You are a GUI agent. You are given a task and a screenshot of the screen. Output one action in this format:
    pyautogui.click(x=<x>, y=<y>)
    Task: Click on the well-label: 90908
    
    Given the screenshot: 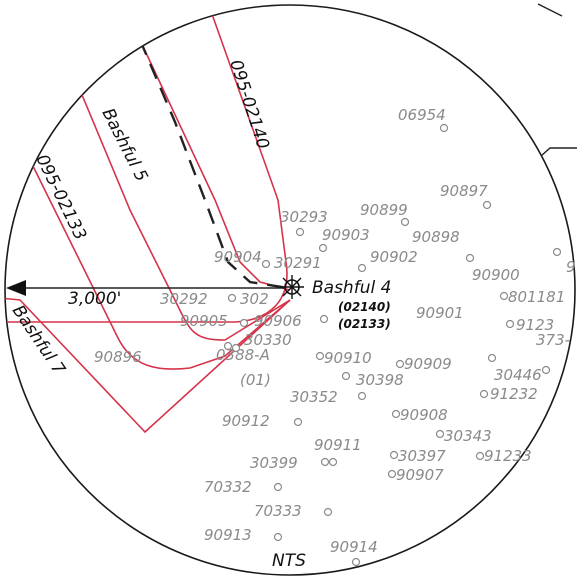 What is the action you would take?
    pyautogui.click(x=424, y=415)
    